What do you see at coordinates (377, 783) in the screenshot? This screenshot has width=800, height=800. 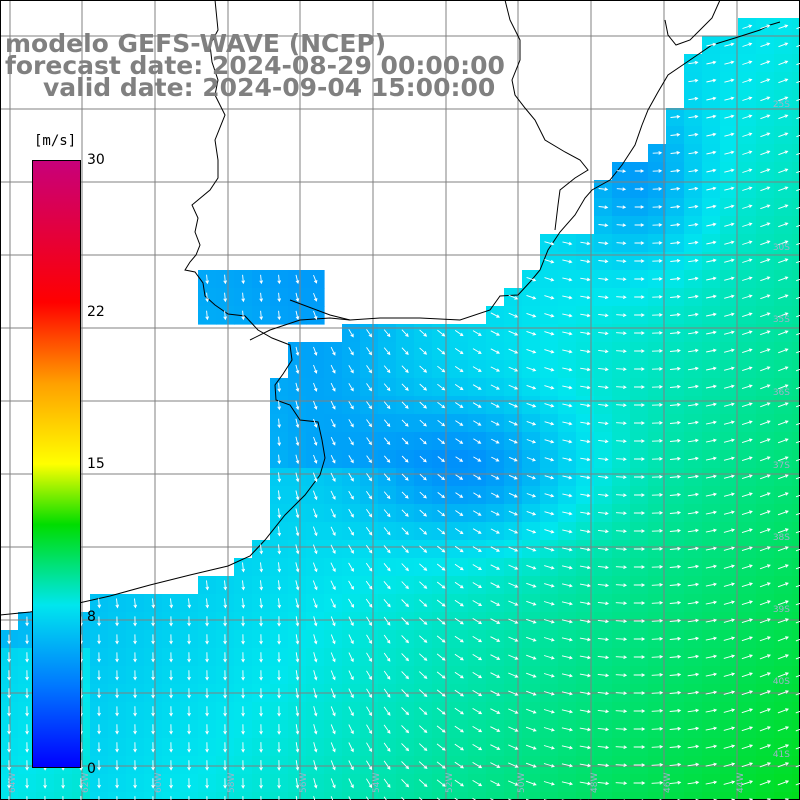 I see `lon-label-5: 54W` at bounding box center [377, 783].